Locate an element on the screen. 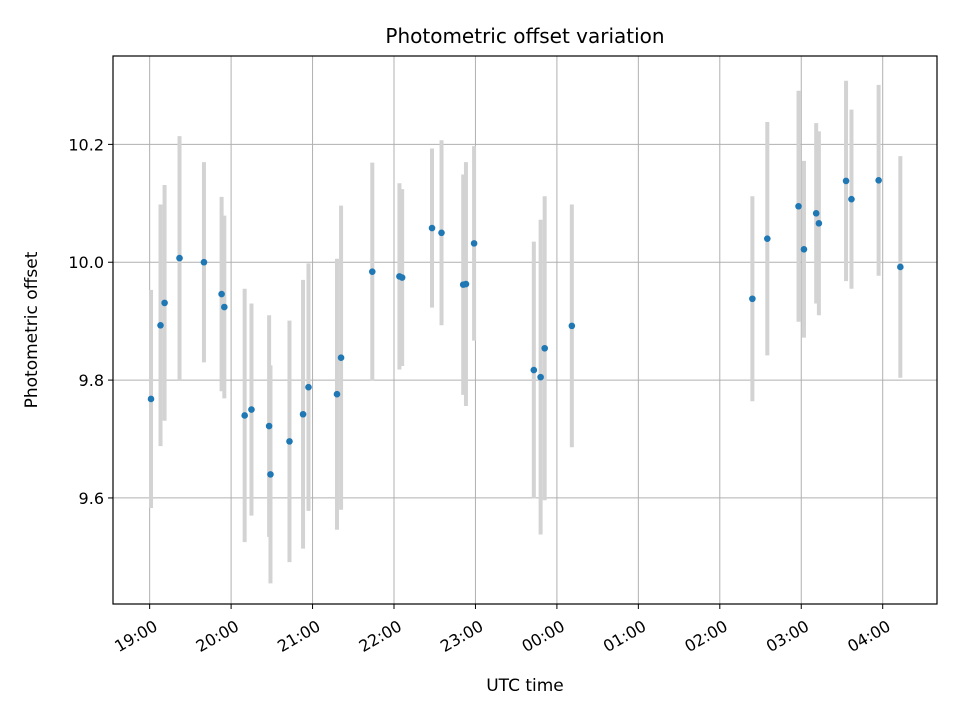 The width and height of the screenshot is (960, 720). y-axis-label: Photometric offset is located at coordinates (32, 329).